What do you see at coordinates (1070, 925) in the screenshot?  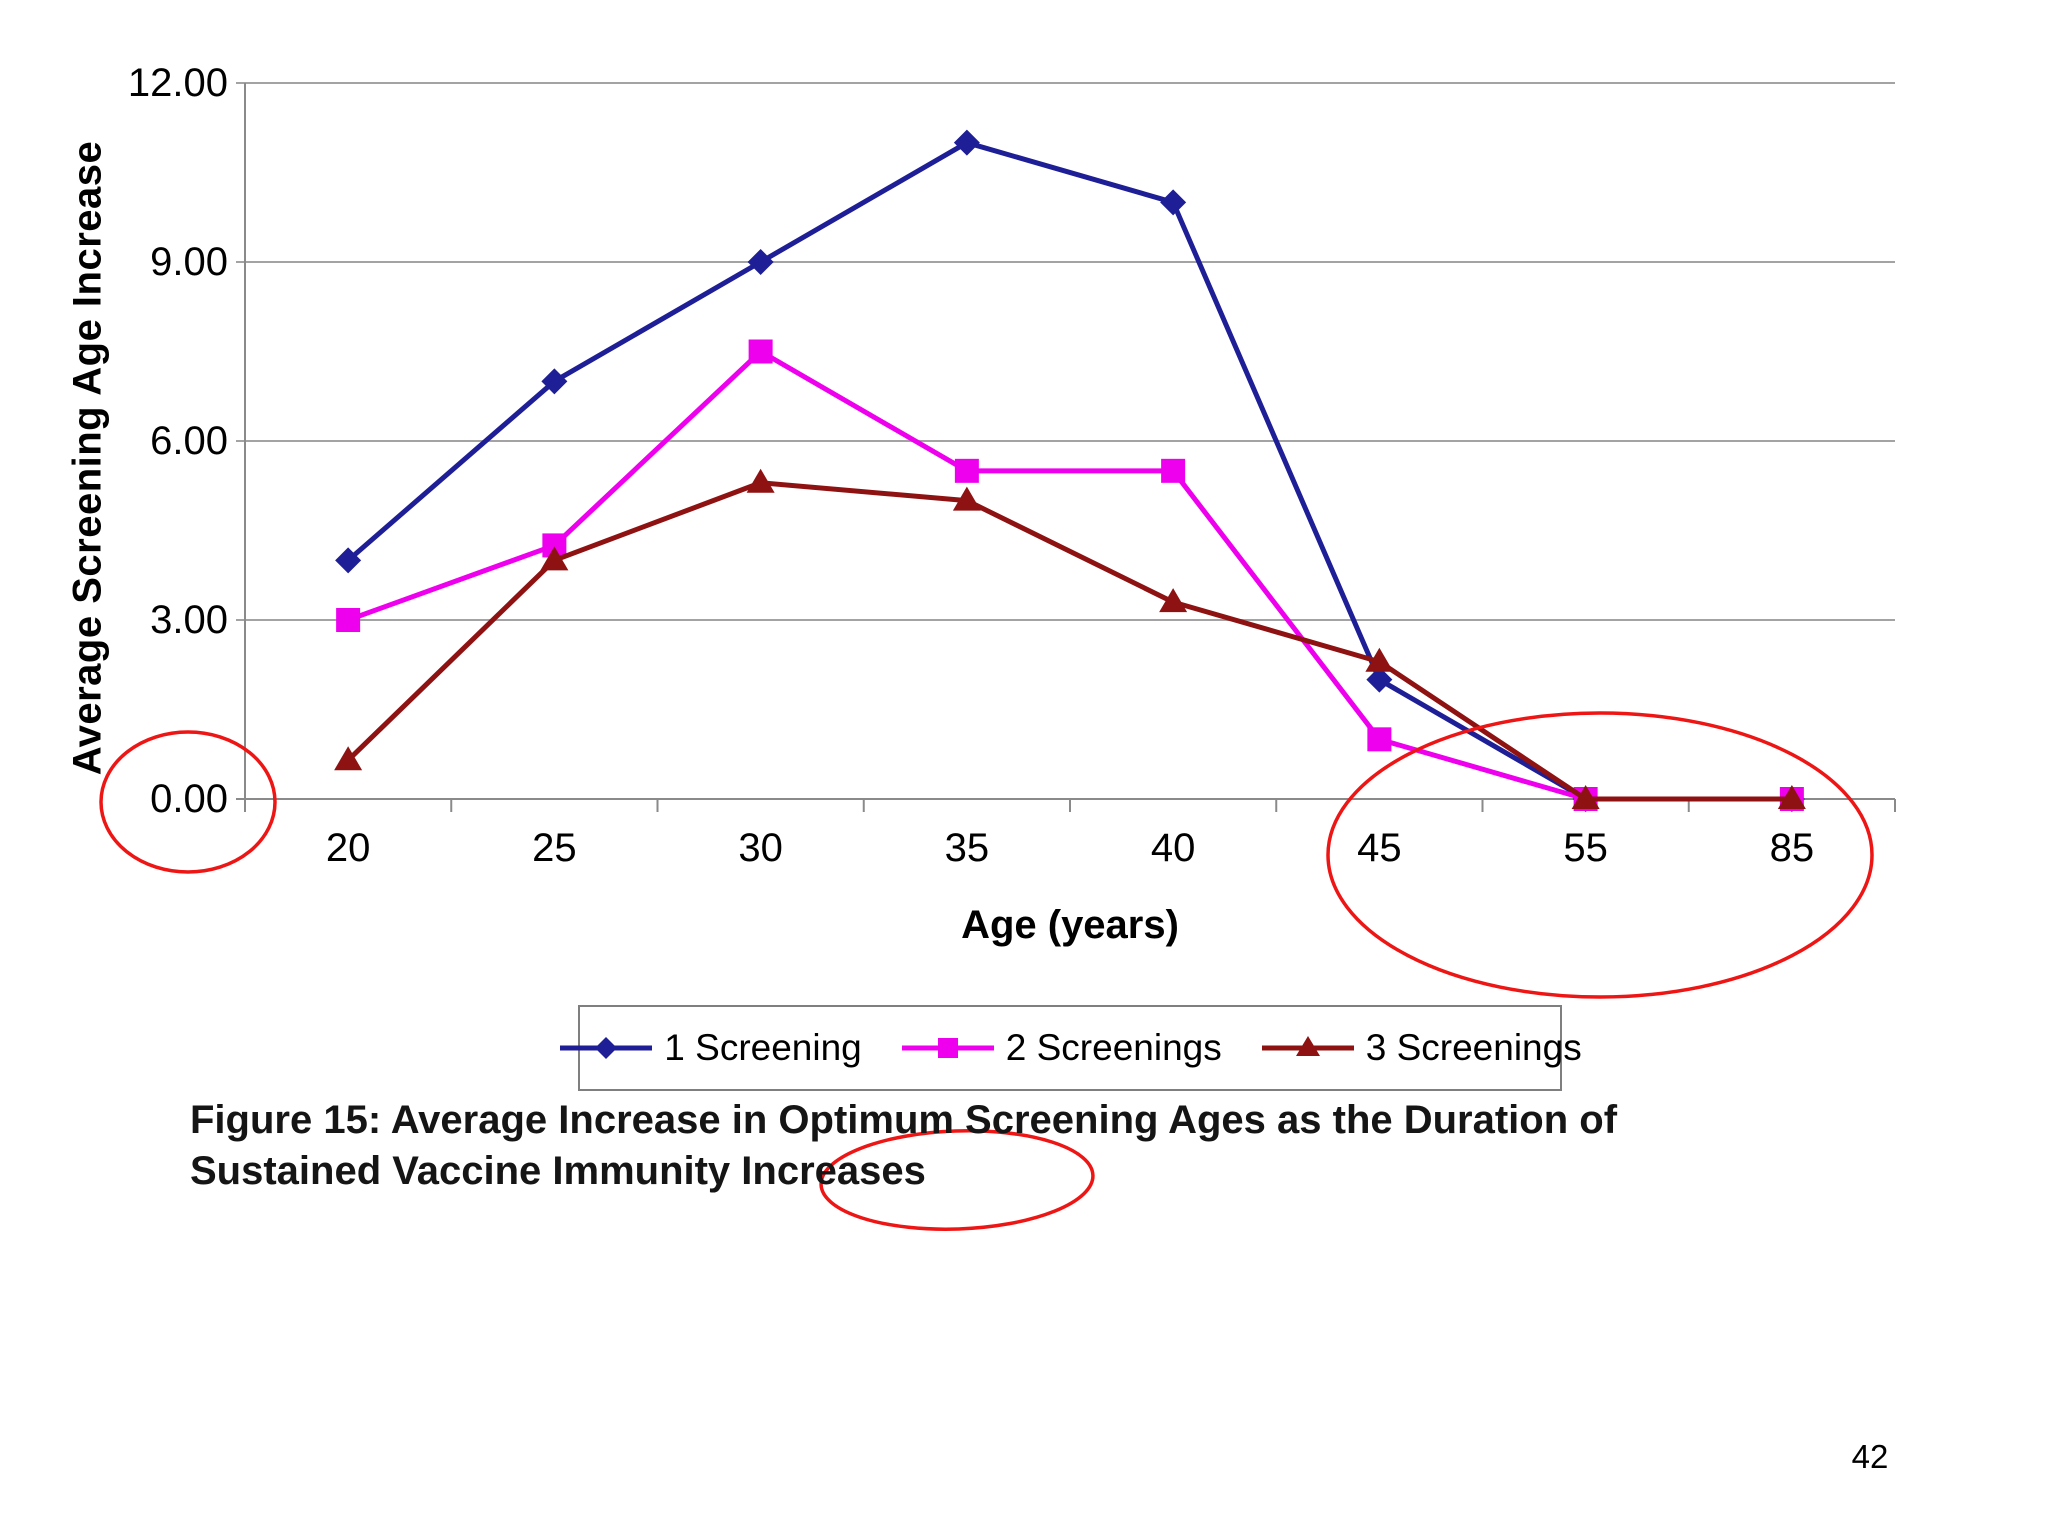 I see `x-axis-title: Age (years)` at bounding box center [1070, 925].